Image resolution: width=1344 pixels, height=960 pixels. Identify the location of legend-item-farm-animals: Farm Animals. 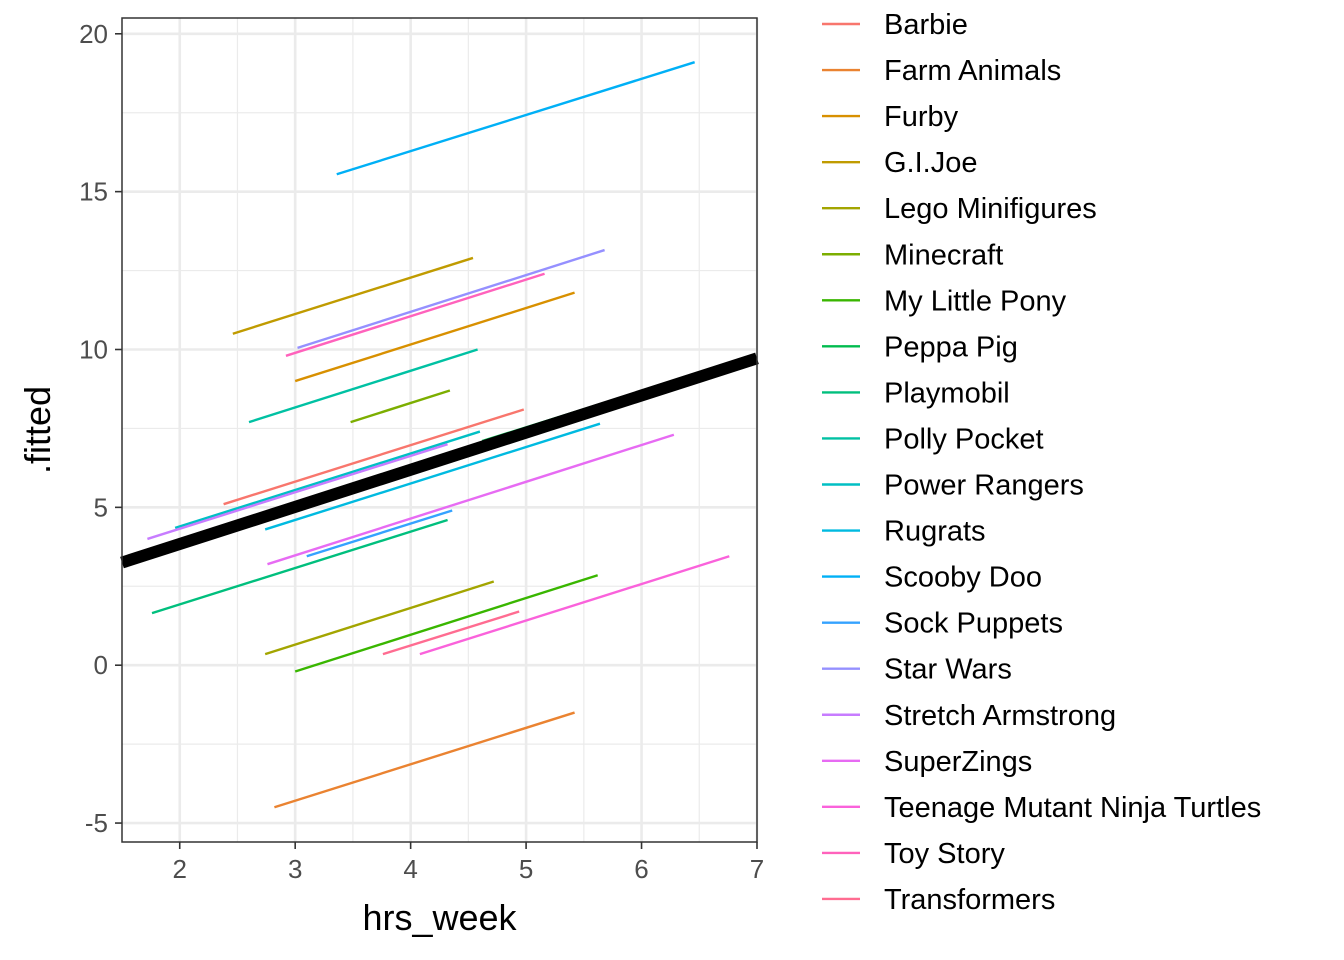
(941, 71).